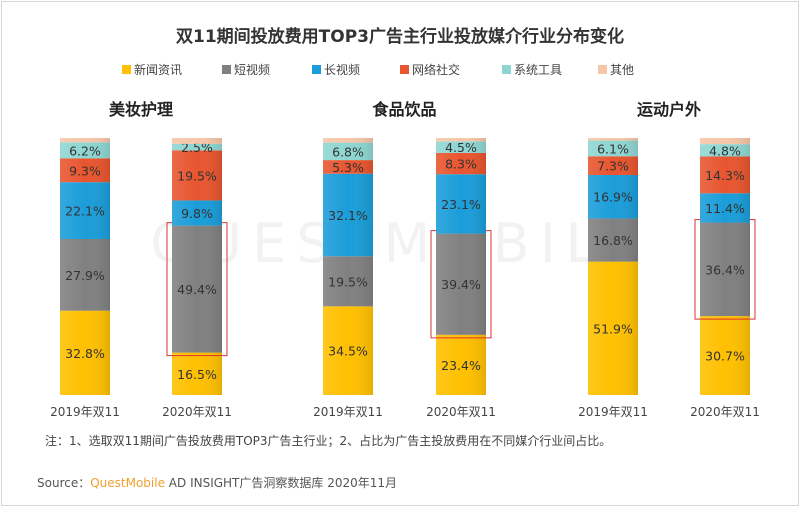  I want to click on data-label: 30.7%, so click(725, 356).